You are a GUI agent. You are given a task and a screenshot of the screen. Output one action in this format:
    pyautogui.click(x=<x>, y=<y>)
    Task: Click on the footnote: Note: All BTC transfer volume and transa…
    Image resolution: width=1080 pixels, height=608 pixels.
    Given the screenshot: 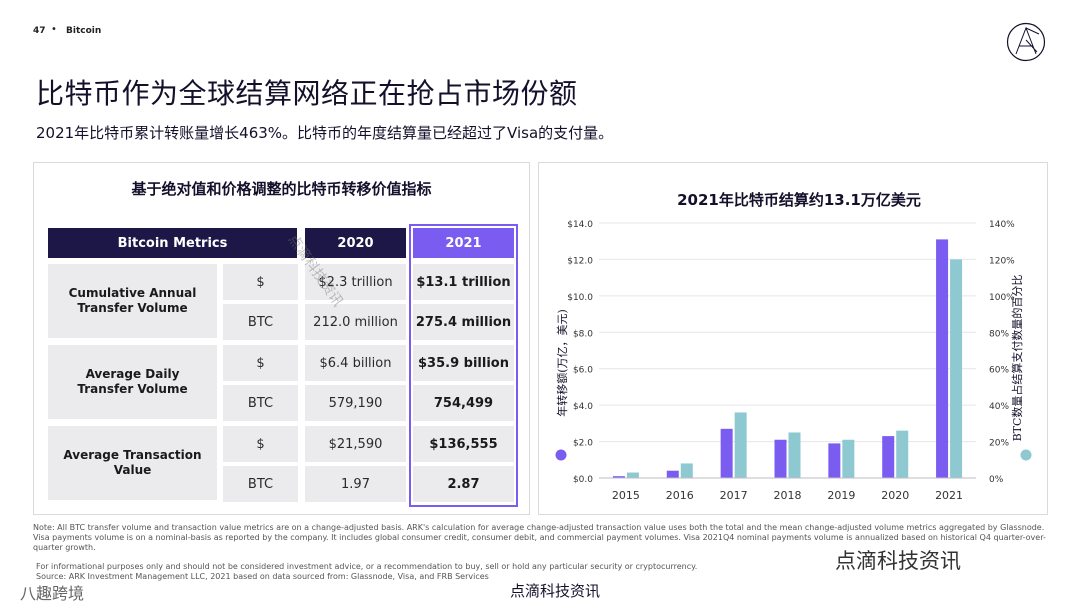 What is the action you would take?
    pyautogui.click(x=539, y=537)
    